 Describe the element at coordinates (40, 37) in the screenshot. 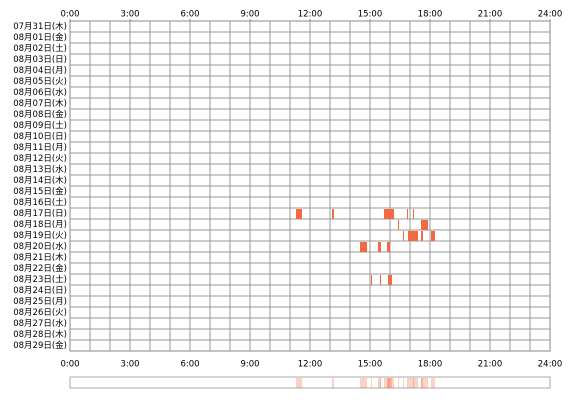

I see `row-label: 08月01日(金)` at that location.